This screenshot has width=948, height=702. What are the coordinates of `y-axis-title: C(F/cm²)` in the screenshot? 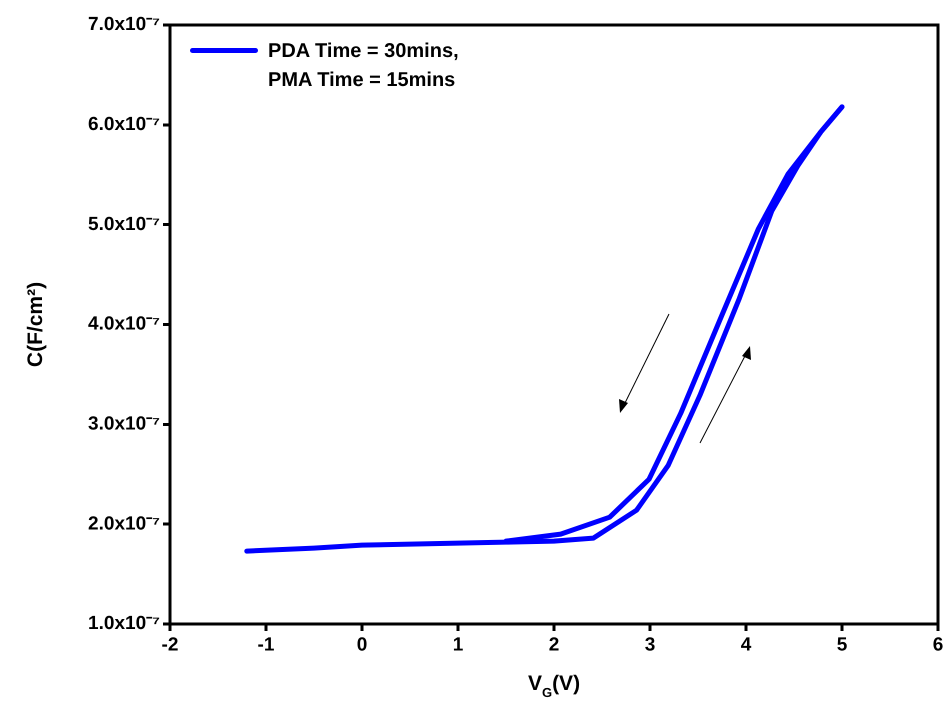 It's located at (35, 325).